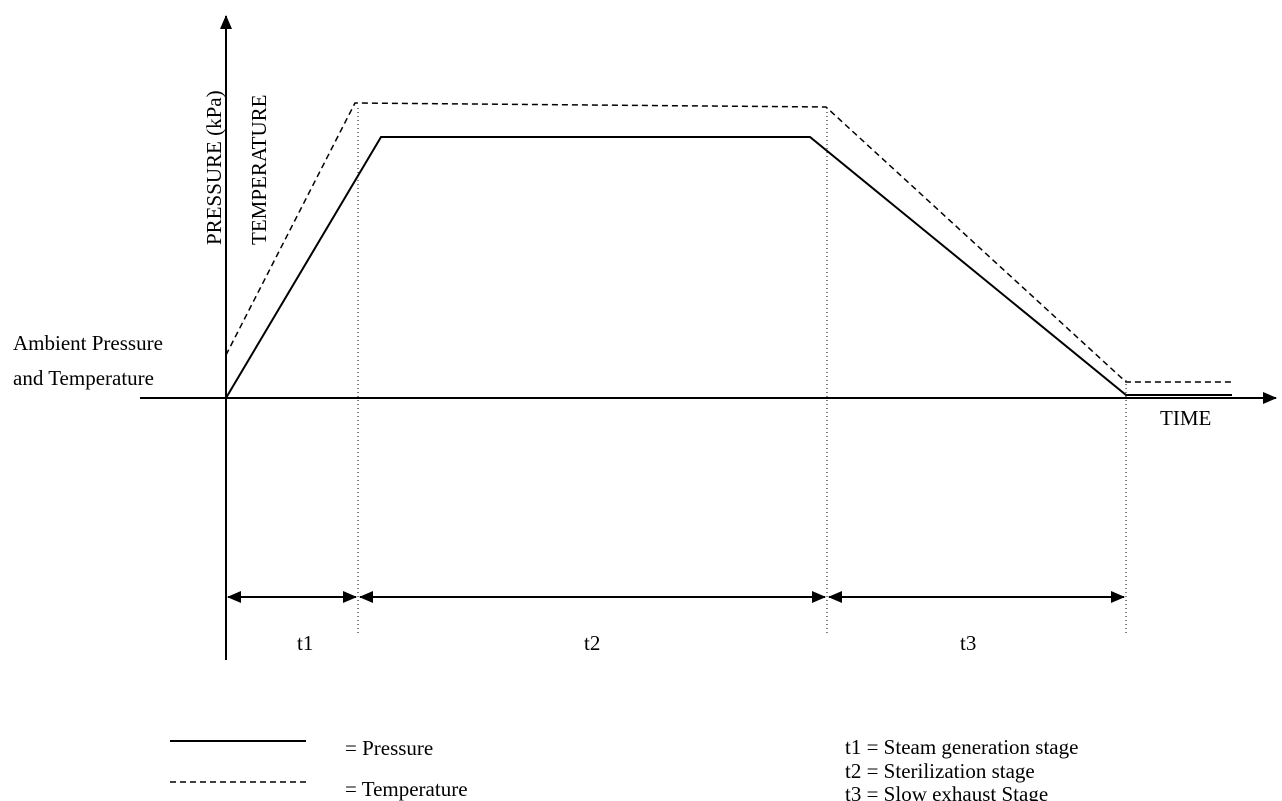 The image size is (1282, 801). Describe the element at coordinates (214, 167) in the screenshot. I see `y-axis-label-pressure: PRESSURE (kPa)` at that location.